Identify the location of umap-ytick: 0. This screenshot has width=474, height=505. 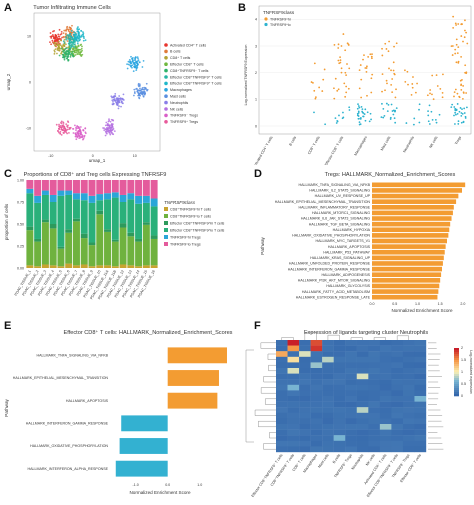
(30, 82).